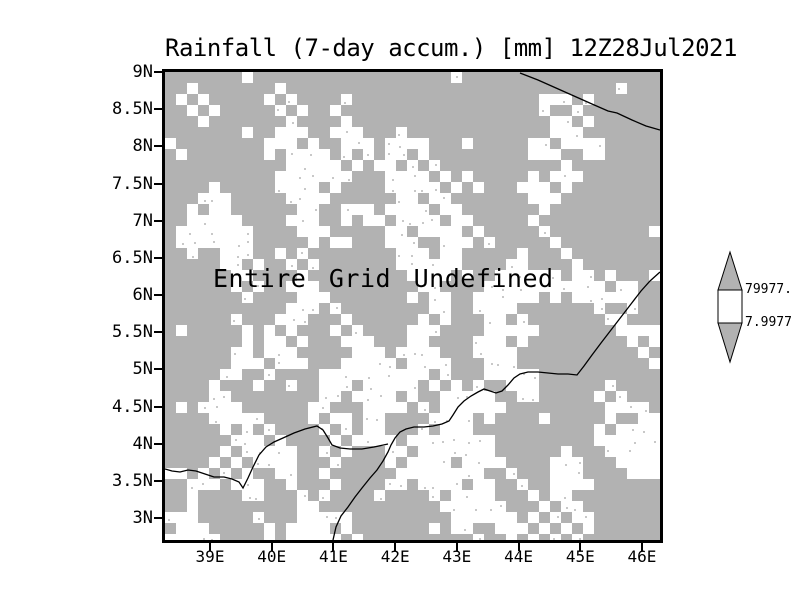 The width and height of the screenshot is (792, 612). What do you see at coordinates (395, 556) in the screenshot?
I see `x-tick-label: 42E` at bounding box center [395, 556].